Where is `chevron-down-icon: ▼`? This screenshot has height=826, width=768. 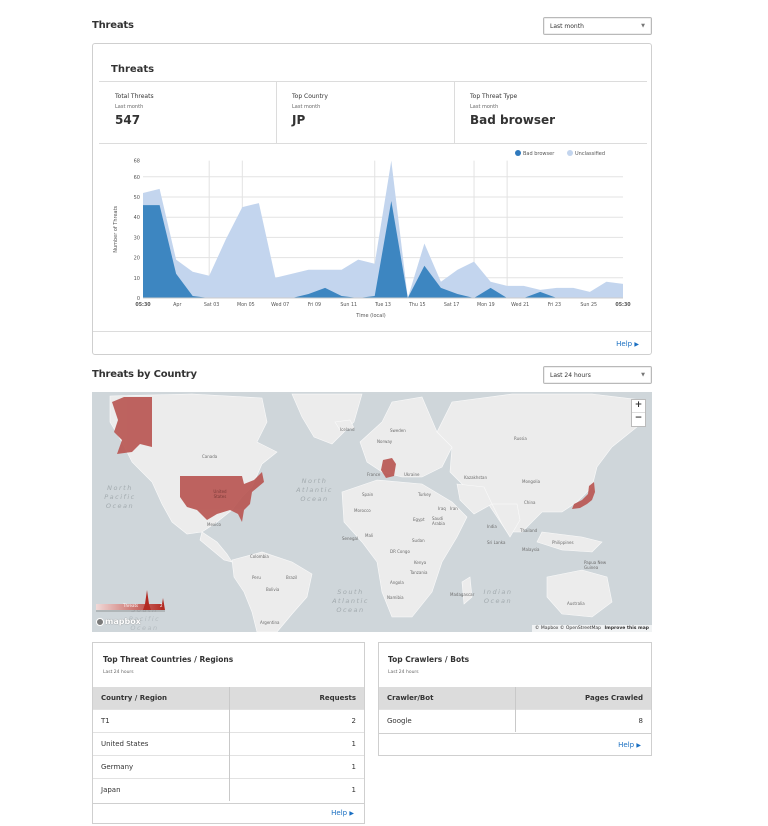
chevron-down-icon: ▼ is located at coordinates (643, 375).